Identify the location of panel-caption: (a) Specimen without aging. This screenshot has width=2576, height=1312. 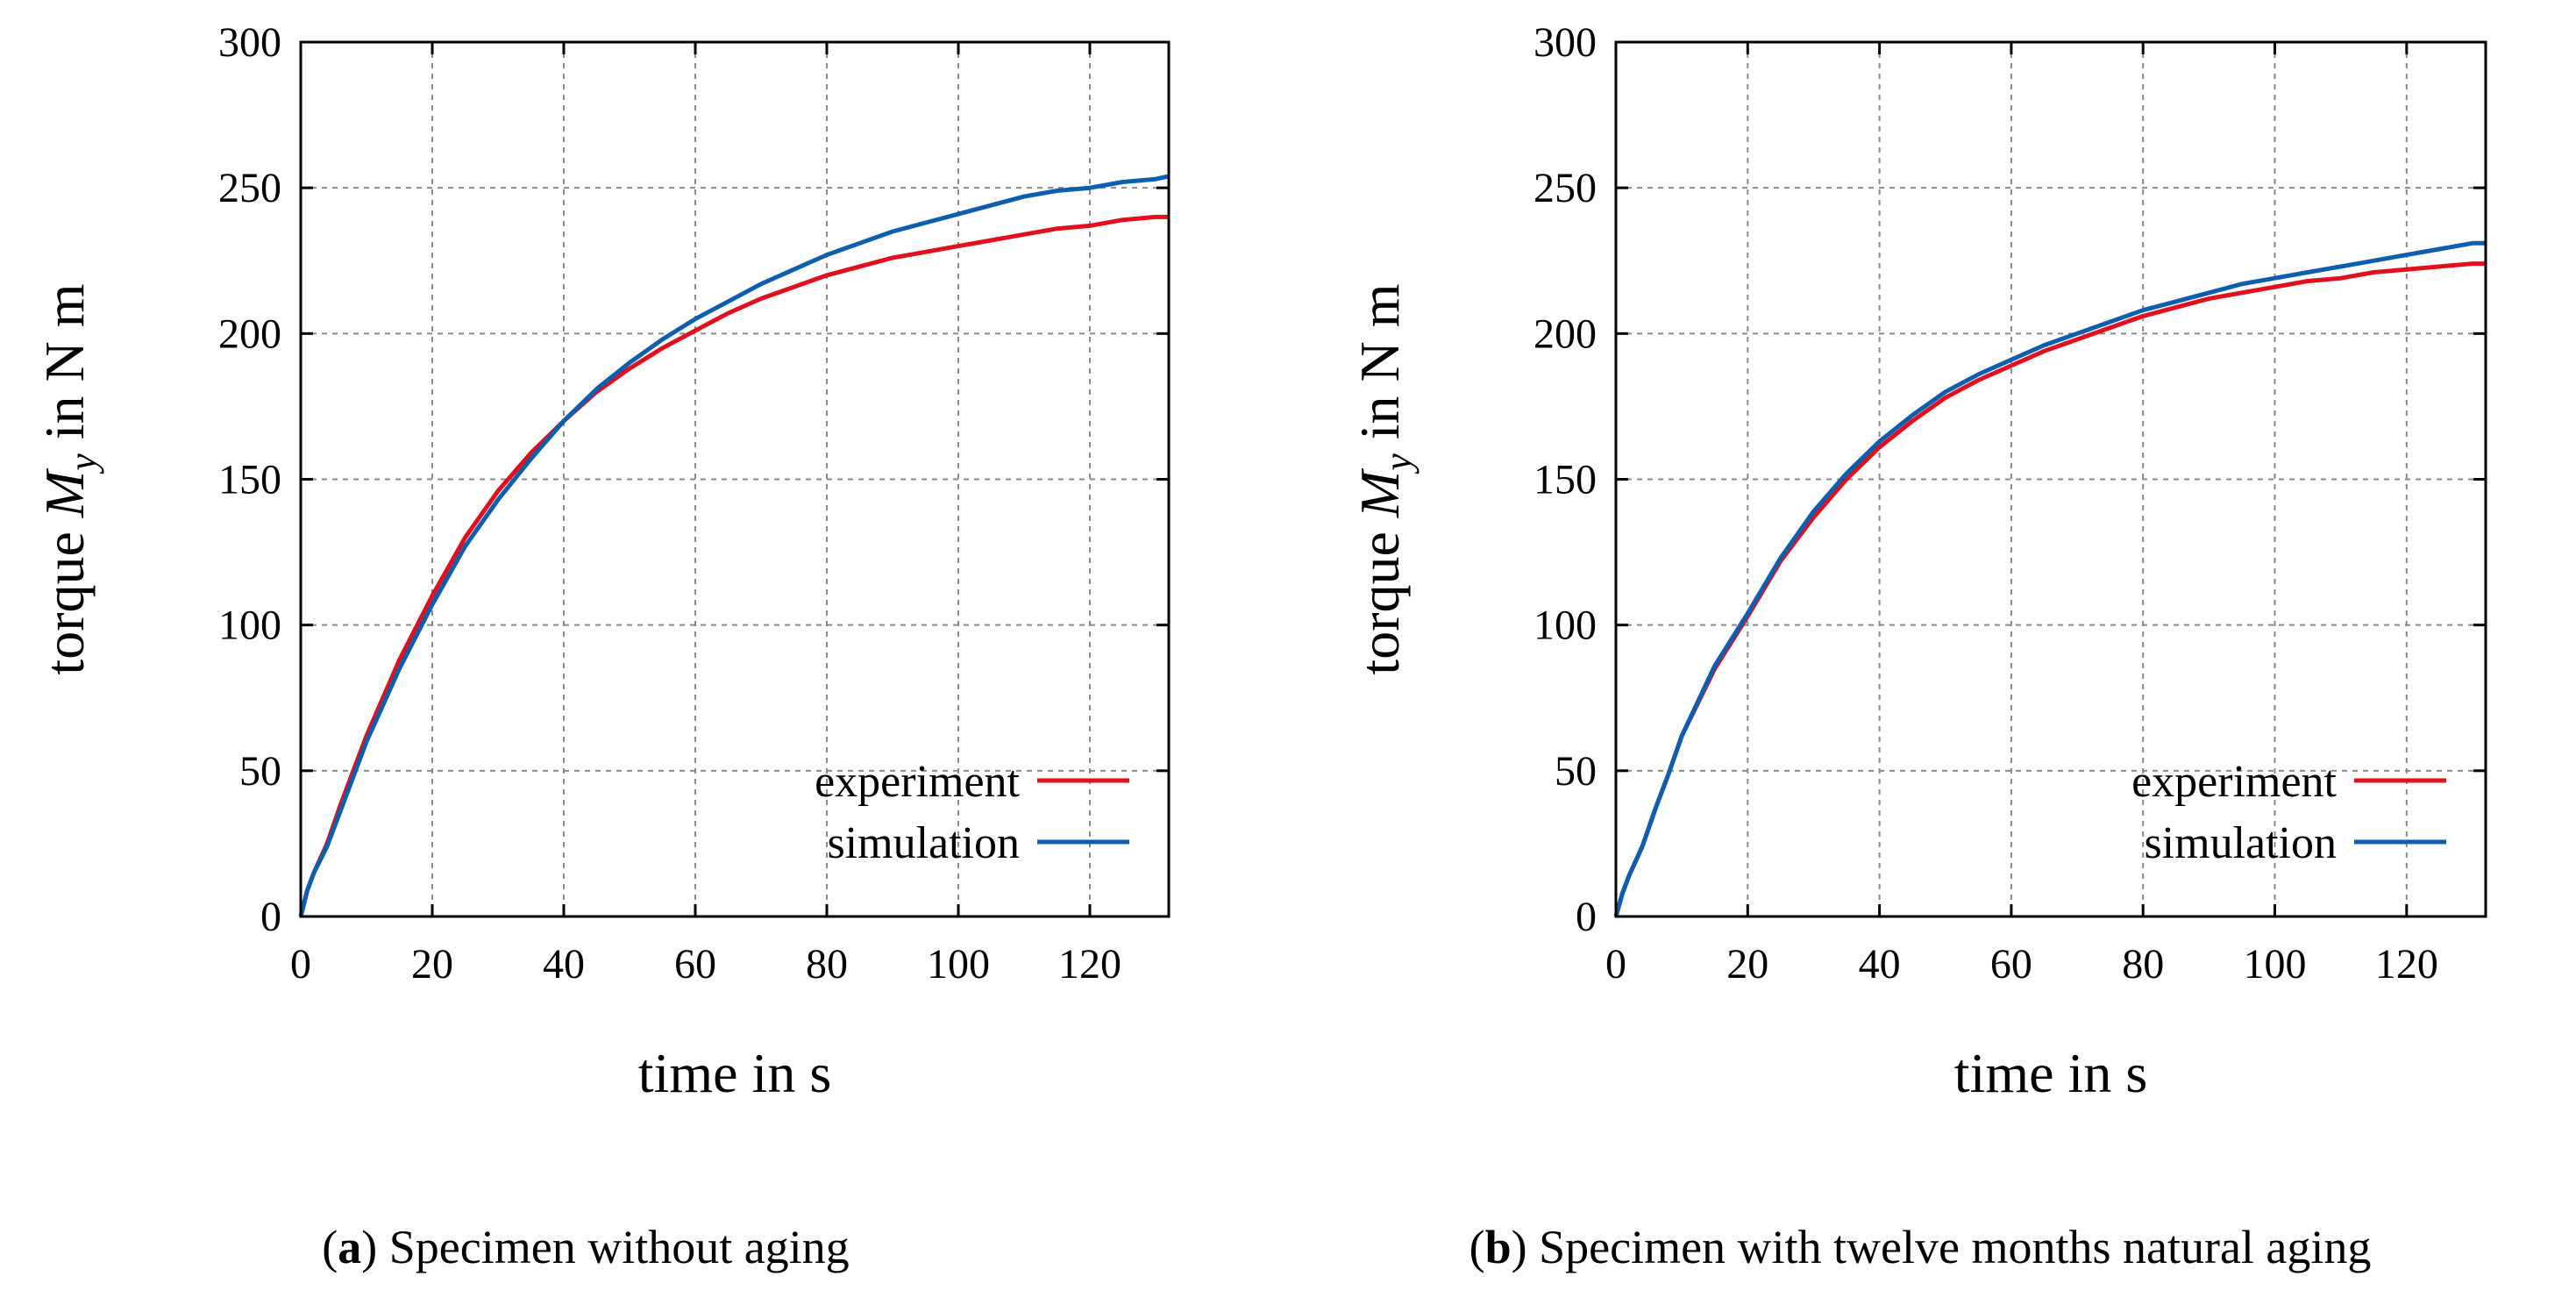
(585, 1247).